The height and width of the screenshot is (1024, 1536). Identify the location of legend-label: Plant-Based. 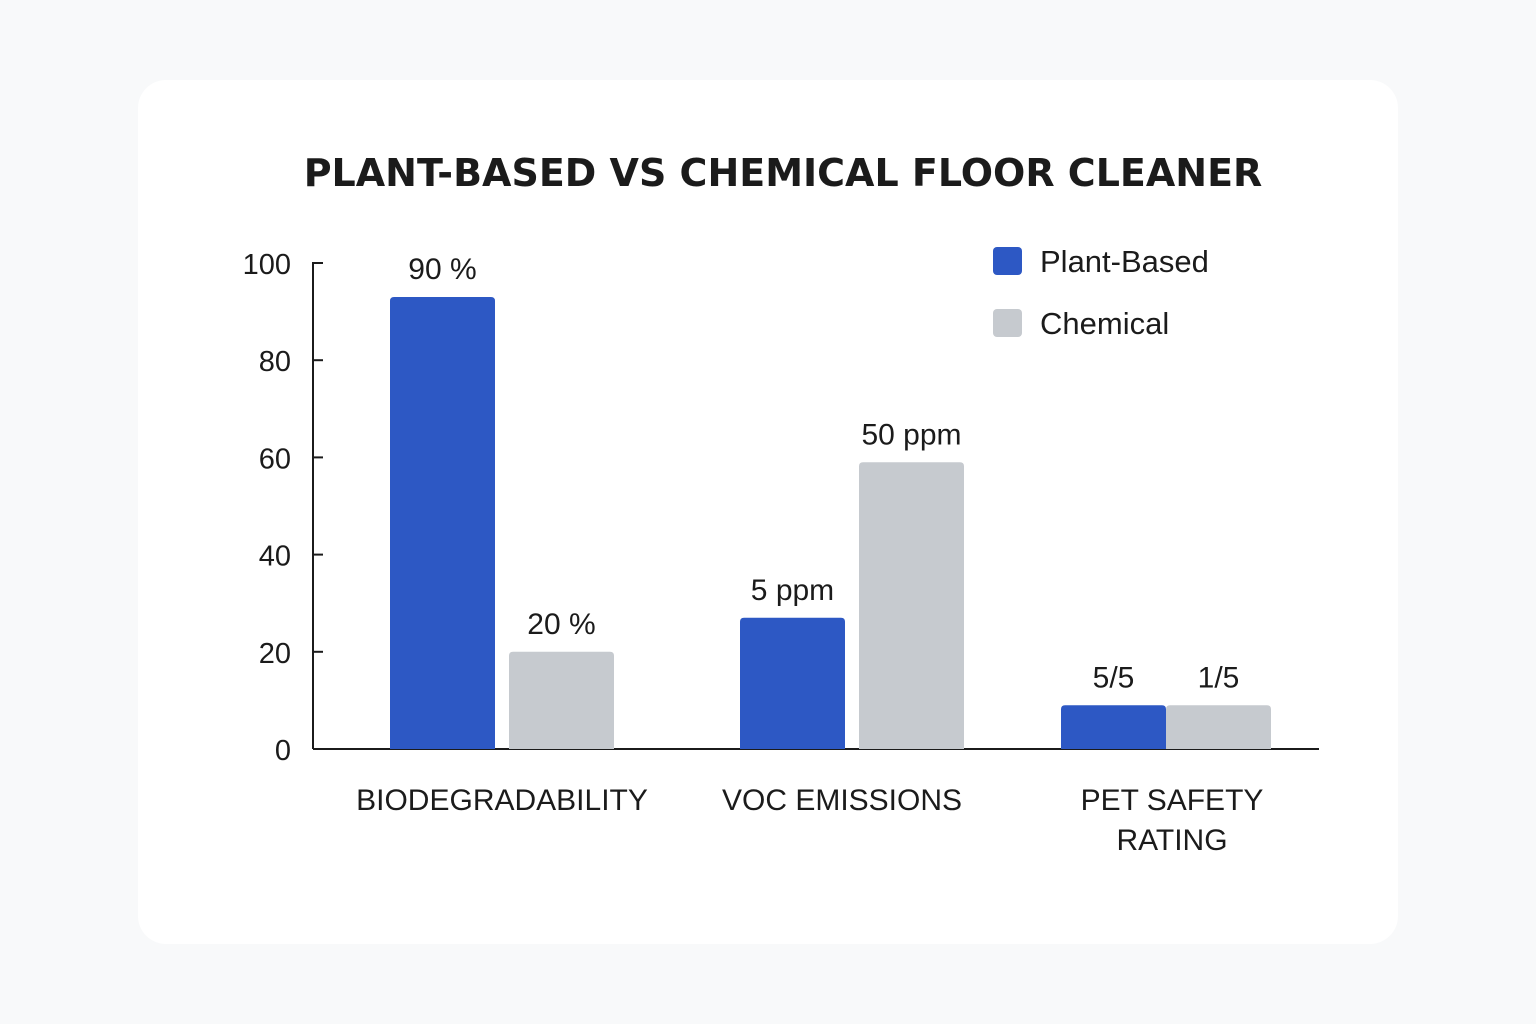
(1124, 261).